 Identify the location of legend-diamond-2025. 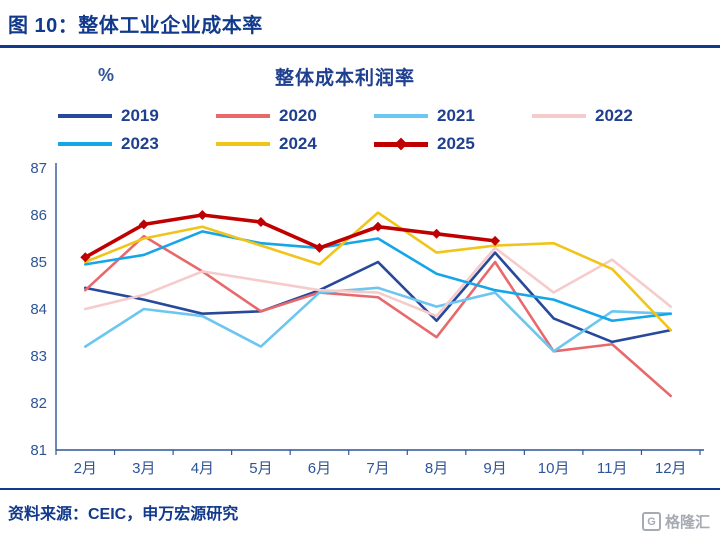
(401, 144).